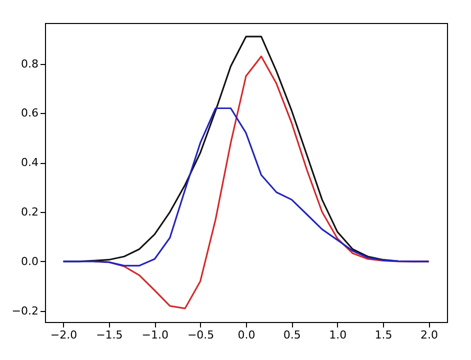 The width and height of the screenshot is (471, 360). Describe the element at coordinates (292, 335) in the screenshot. I see `x-tick-label: 0.5` at that location.